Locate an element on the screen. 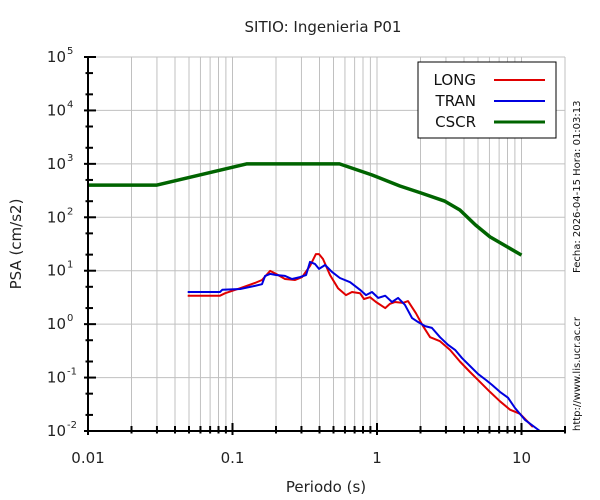 Image resolution: width=600 pixels, height=500 pixels. url-label: http://www.lis.ucr.ac.cr is located at coordinates (577, 373).